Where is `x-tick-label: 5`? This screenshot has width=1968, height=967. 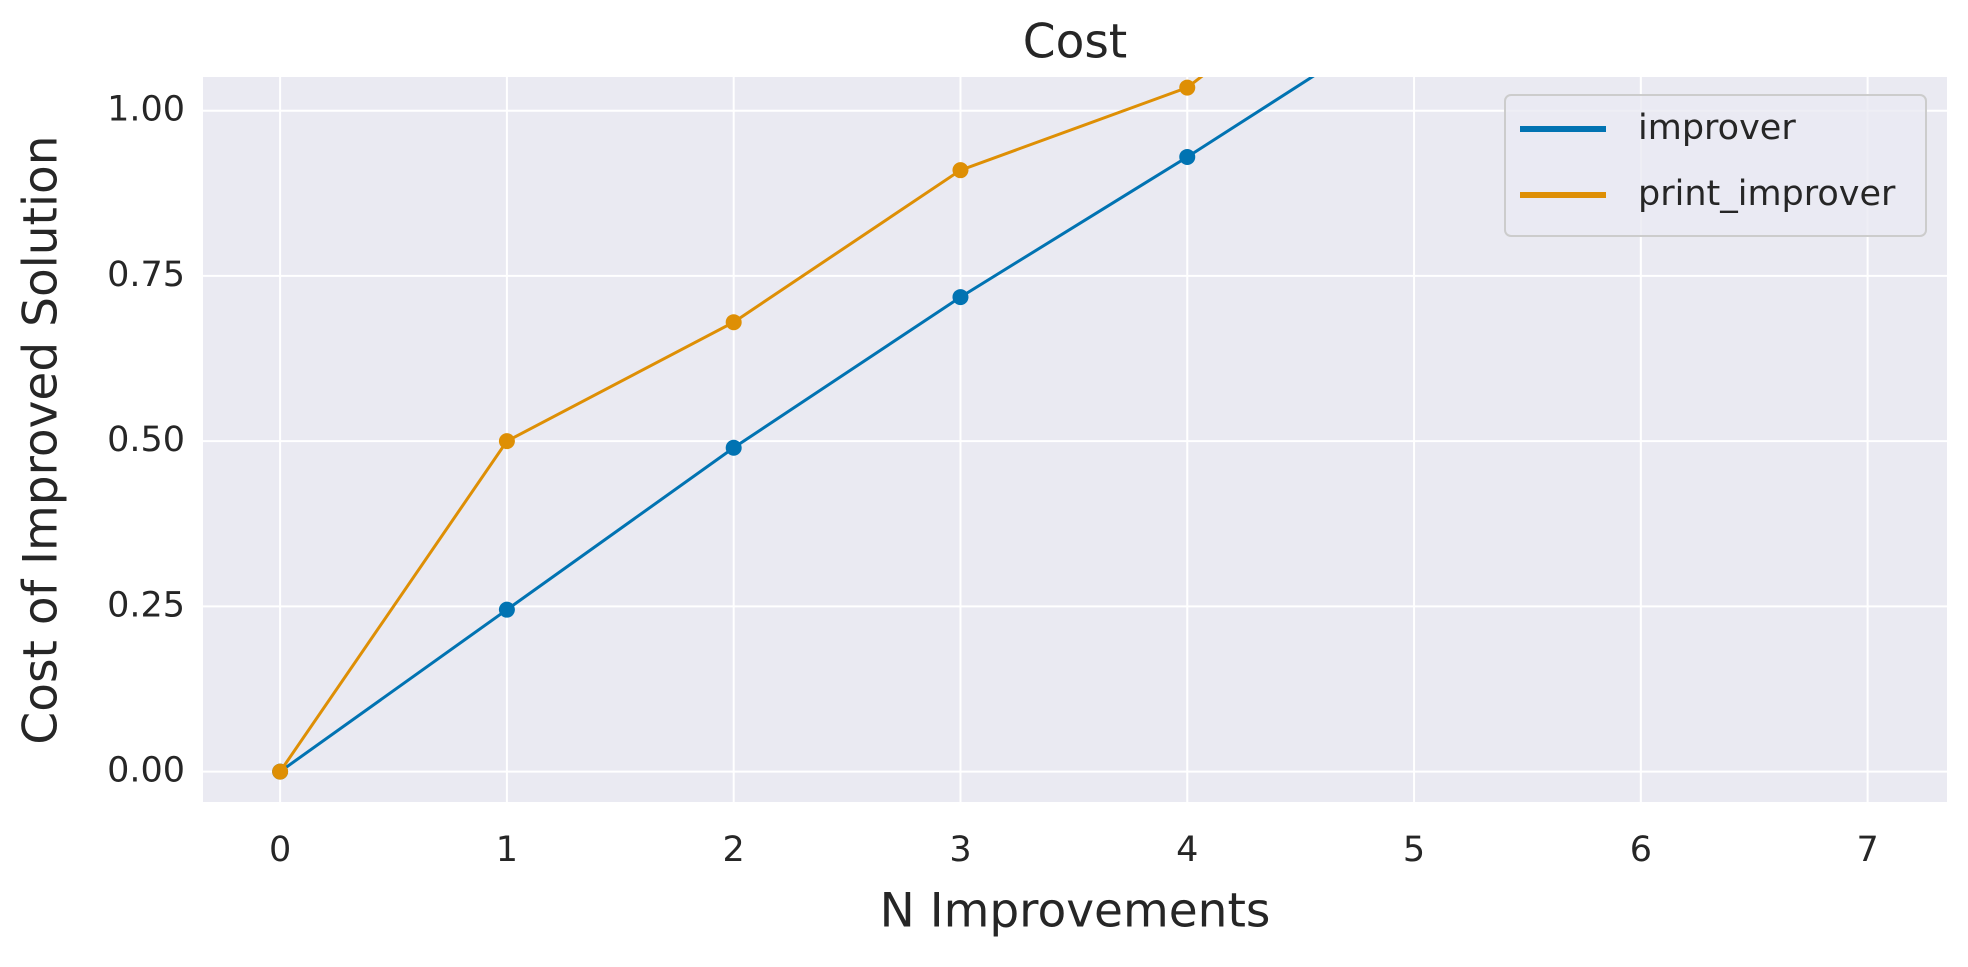 x-tick-label: 5 is located at coordinates (1414, 850).